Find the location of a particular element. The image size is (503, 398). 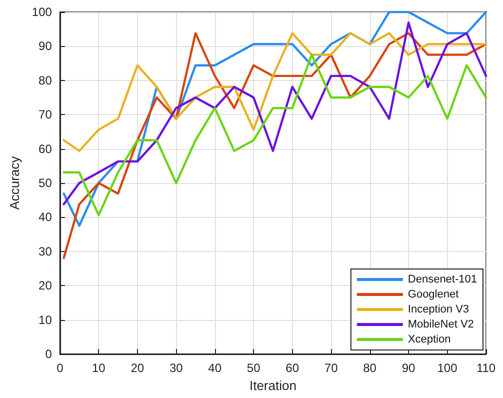

y-tick-label: 50 is located at coordinates (45, 183).